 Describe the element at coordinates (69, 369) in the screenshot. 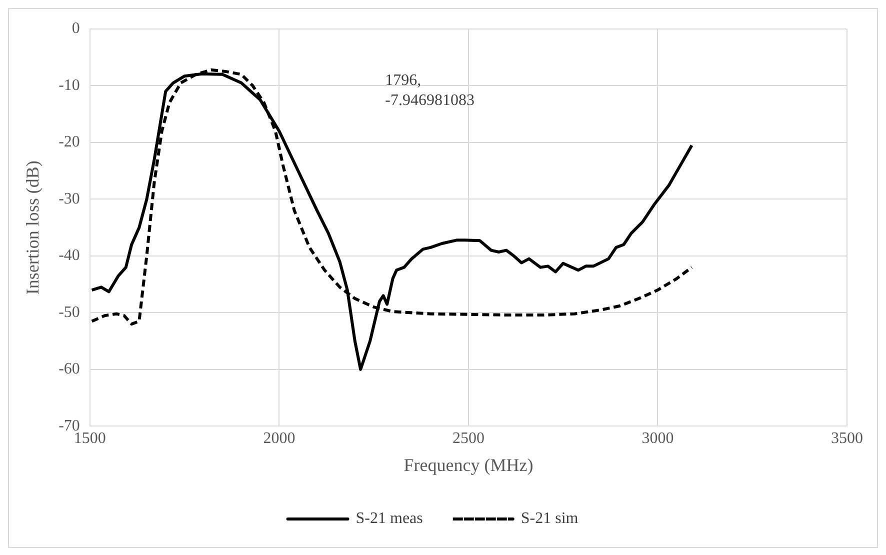

I see `y-tick-label: -60` at that location.